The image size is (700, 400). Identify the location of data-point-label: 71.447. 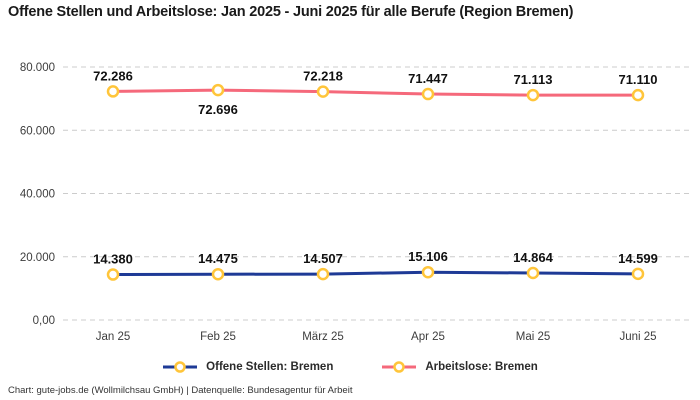
(428, 78).